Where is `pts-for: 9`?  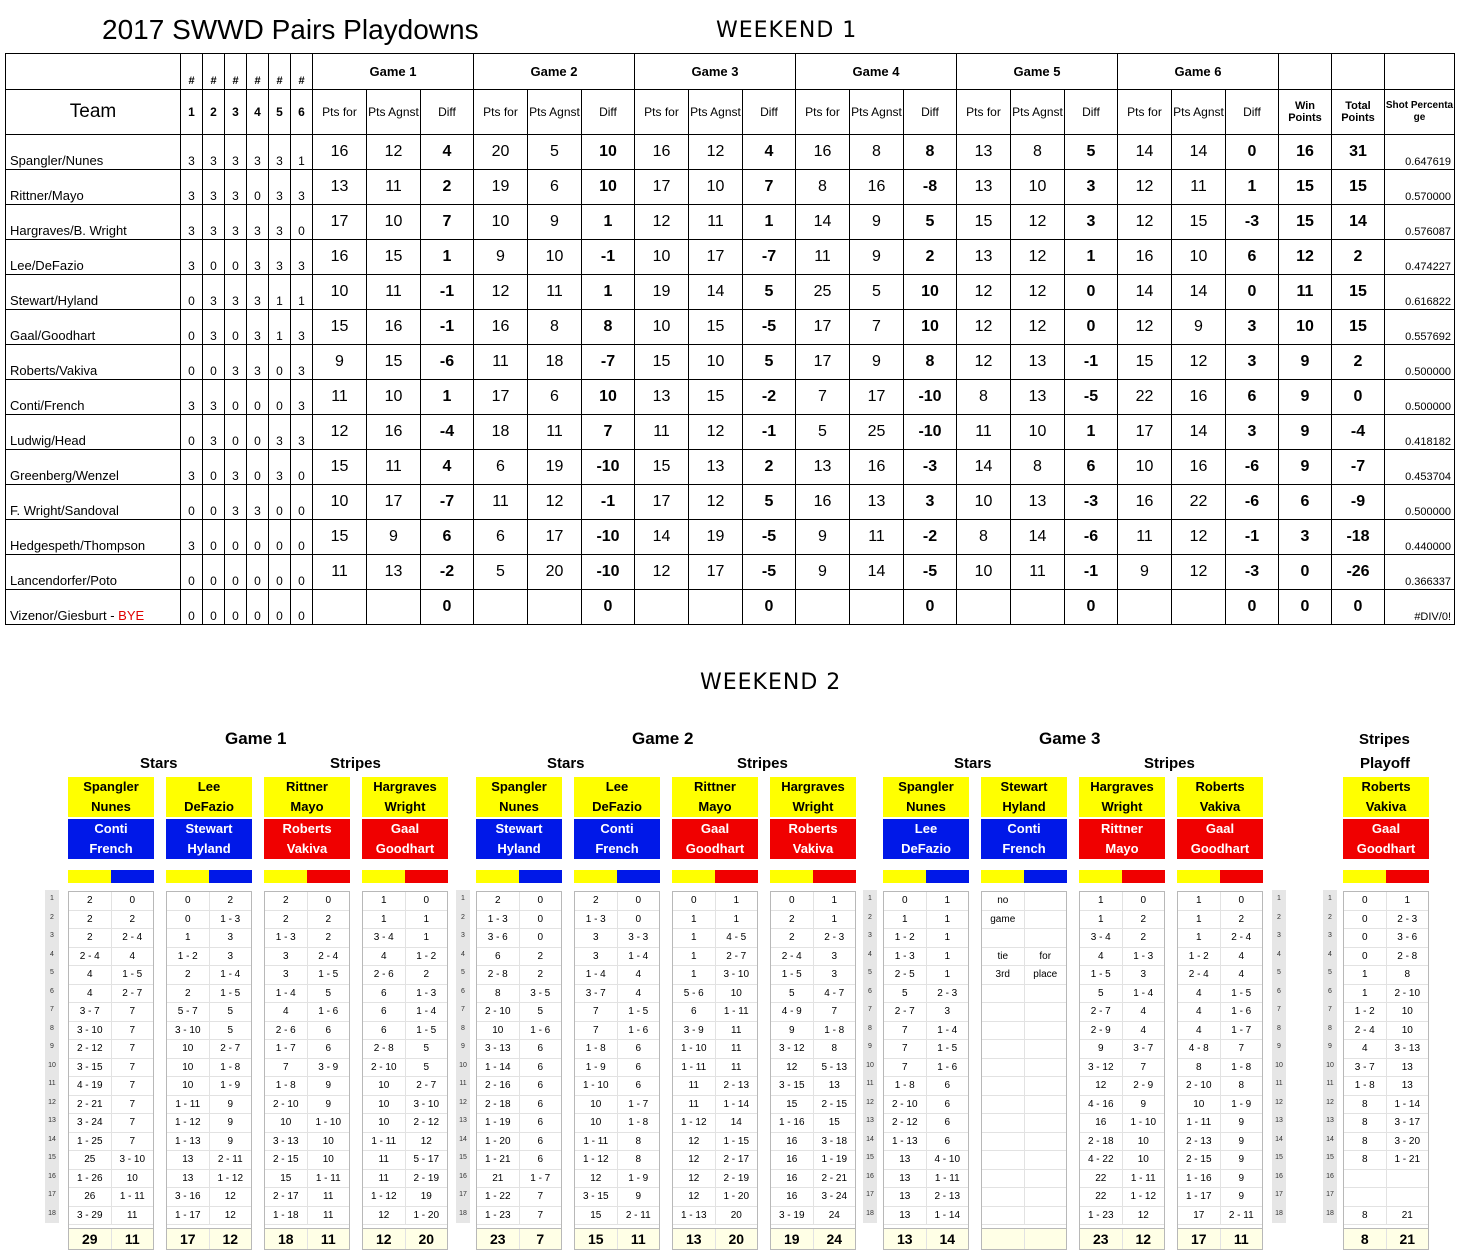
pts-for: 9 is located at coordinates (822, 572).